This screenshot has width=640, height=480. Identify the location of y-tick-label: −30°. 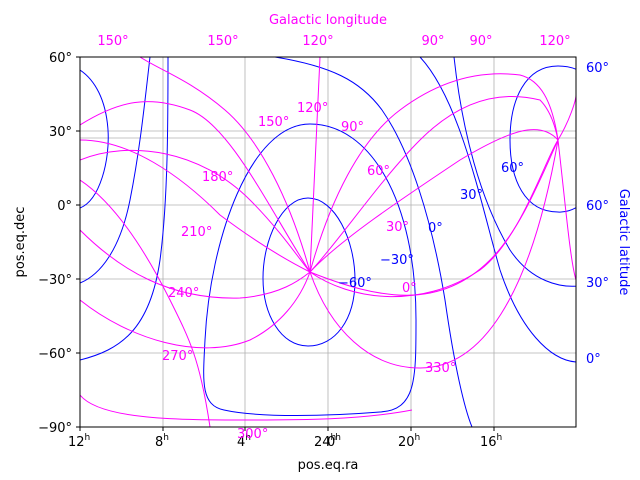
(55, 280).